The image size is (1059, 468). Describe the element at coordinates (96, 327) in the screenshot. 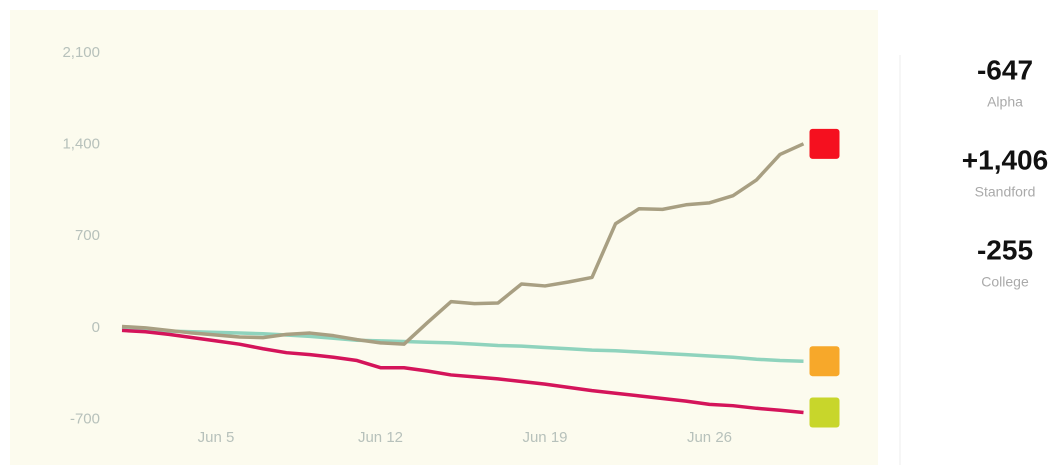

I see `y-tick-label: 0` at that location.